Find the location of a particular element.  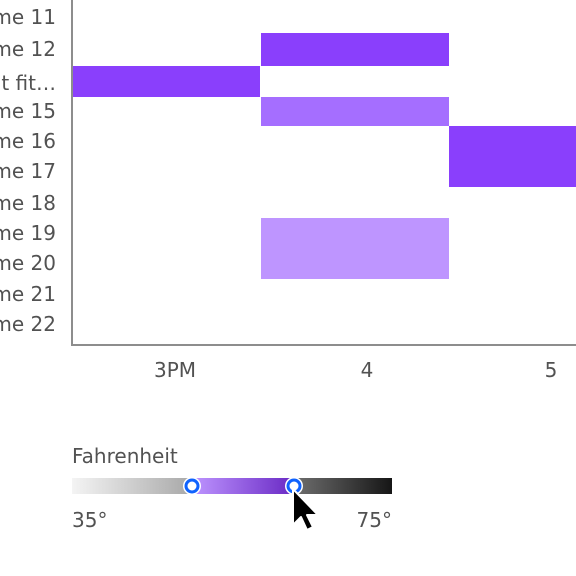

y-tick-label: me 15 is located at coordinates (28, 111).